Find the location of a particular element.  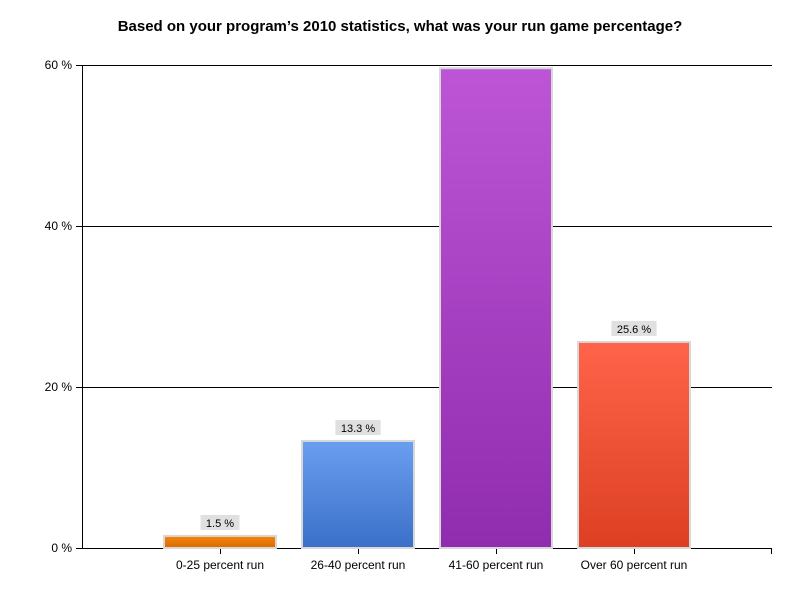

data-label: 13.3 % is located at coordinates (358, 429).